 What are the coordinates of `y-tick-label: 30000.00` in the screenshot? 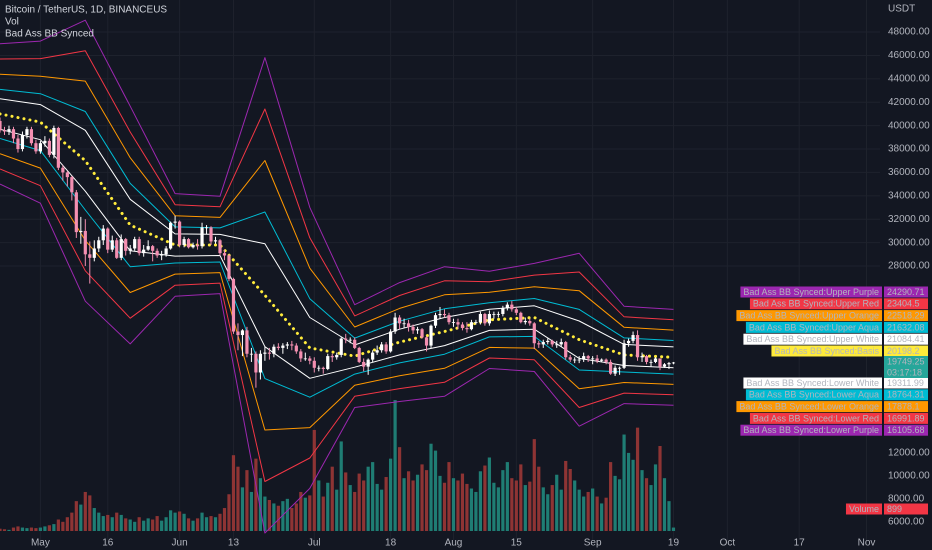 It's located at (909, 242).